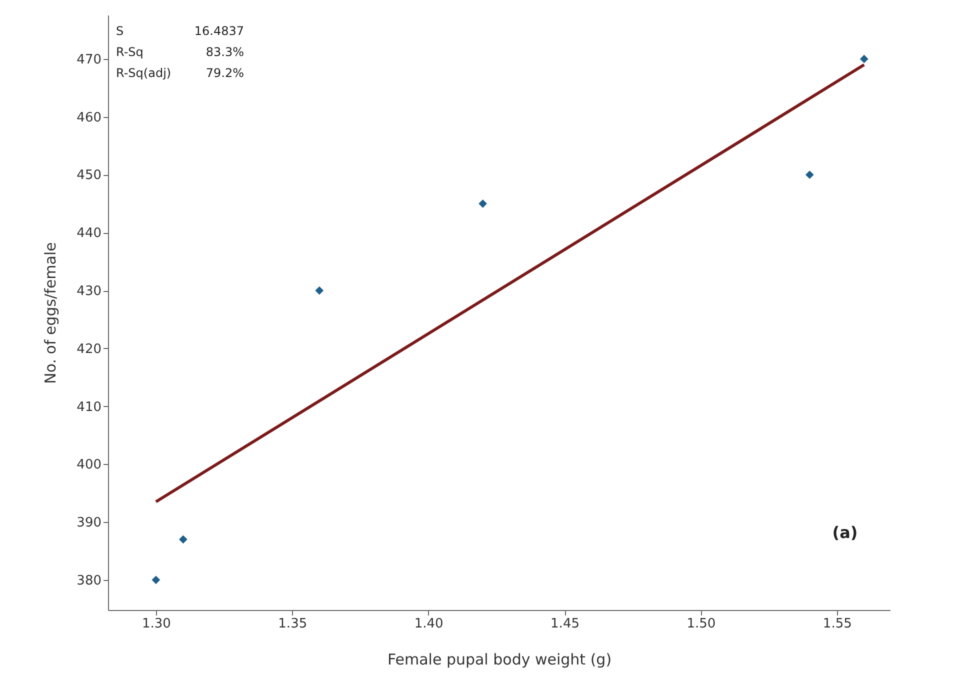  What do you see at coordinates (89, 176) in the screenshot?
I see `y-tick-label: 450` at bounding box center [89, 176].